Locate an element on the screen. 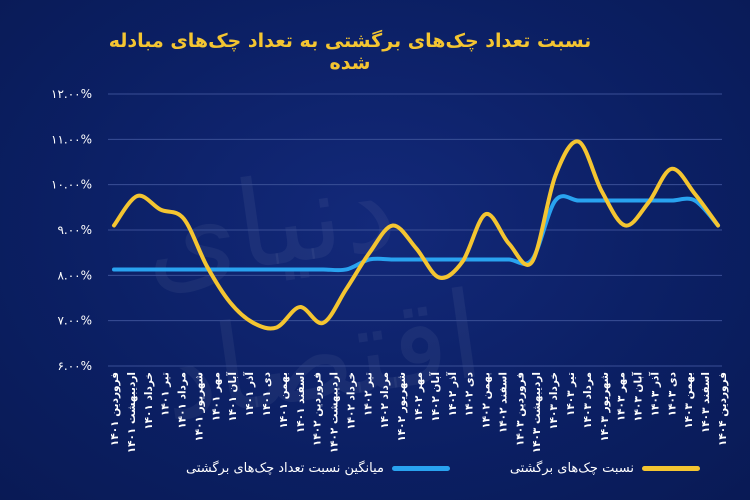  legend-ratio: نسبت چک‌های برگشتی is located at coordinates (605, 468).